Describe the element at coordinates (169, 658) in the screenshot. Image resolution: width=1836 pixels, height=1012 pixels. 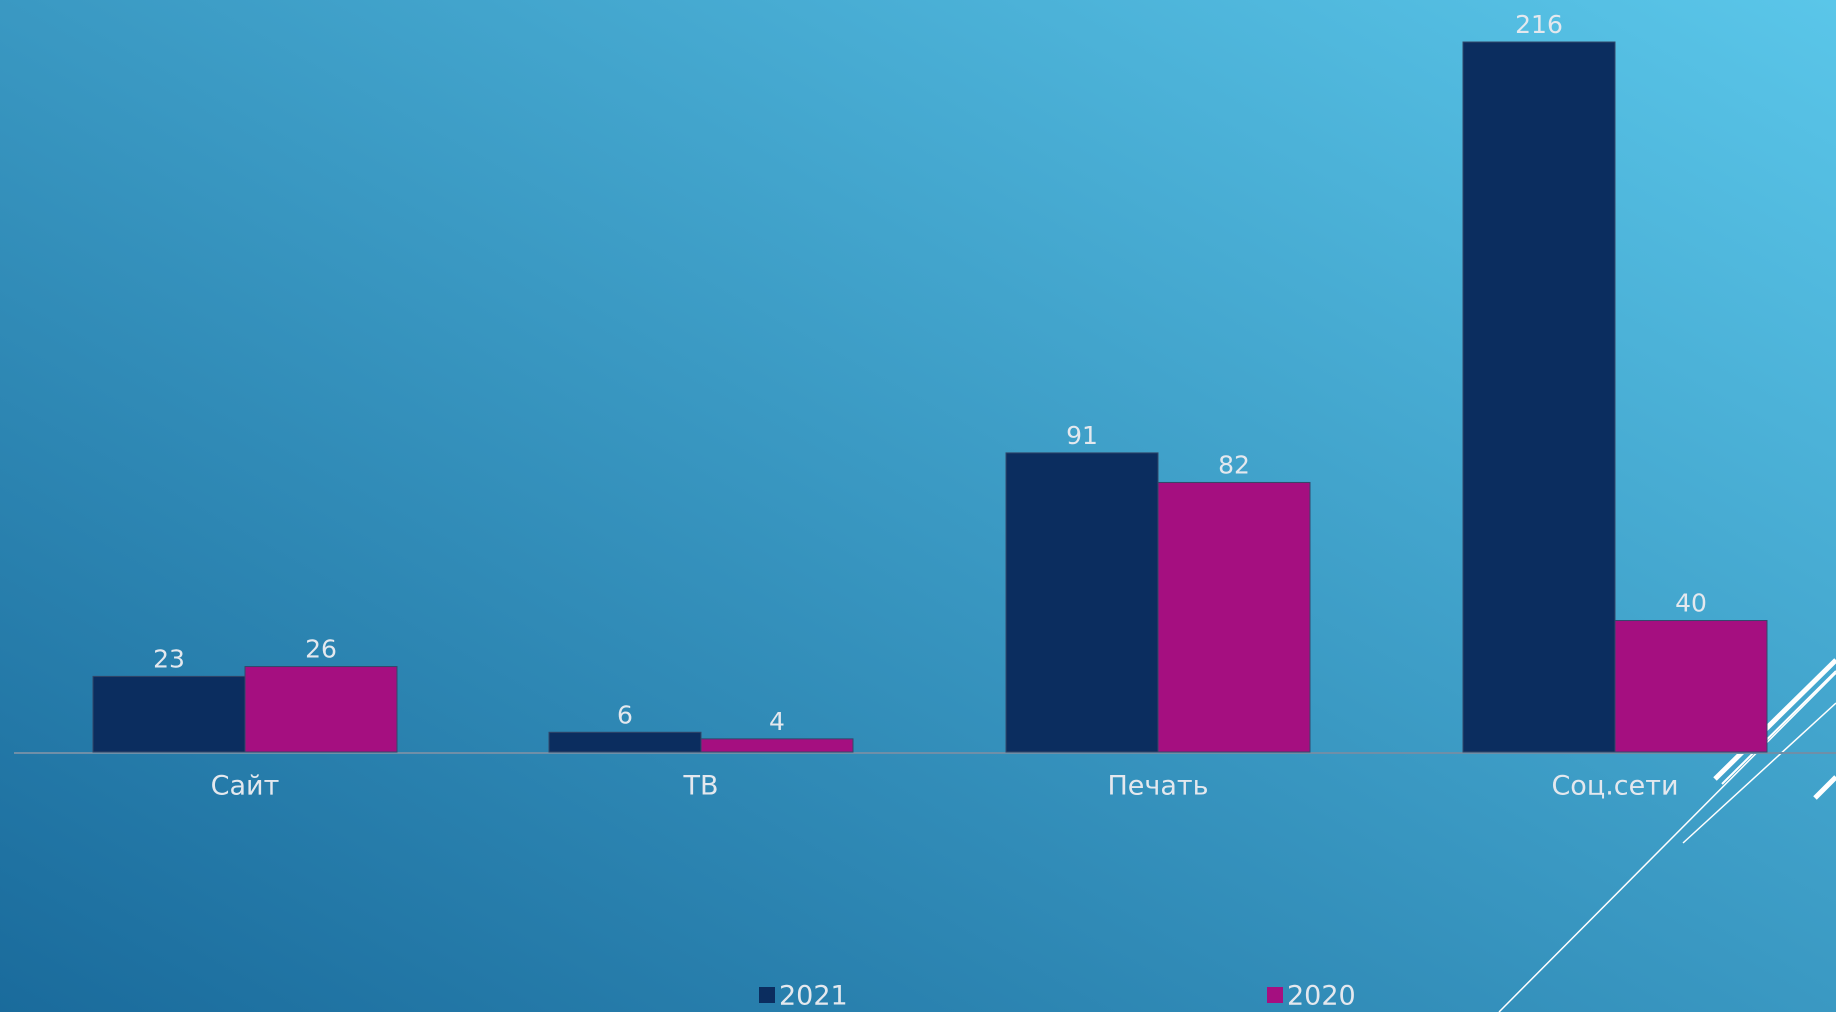
I see `value-label: 23` at that location.